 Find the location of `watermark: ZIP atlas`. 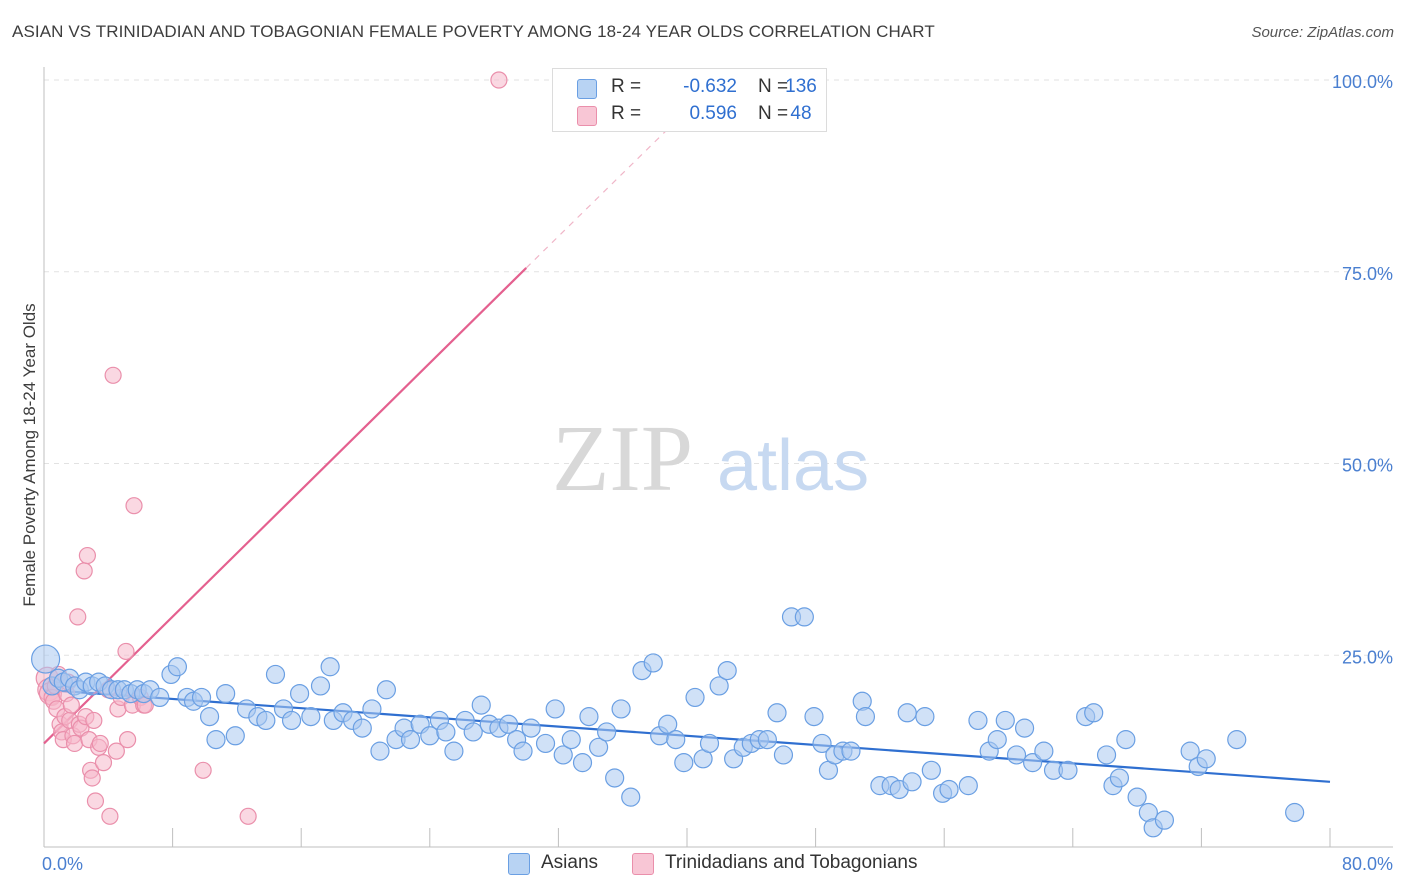

watermark: ZIP atlas is located at coordinates (710, 459).